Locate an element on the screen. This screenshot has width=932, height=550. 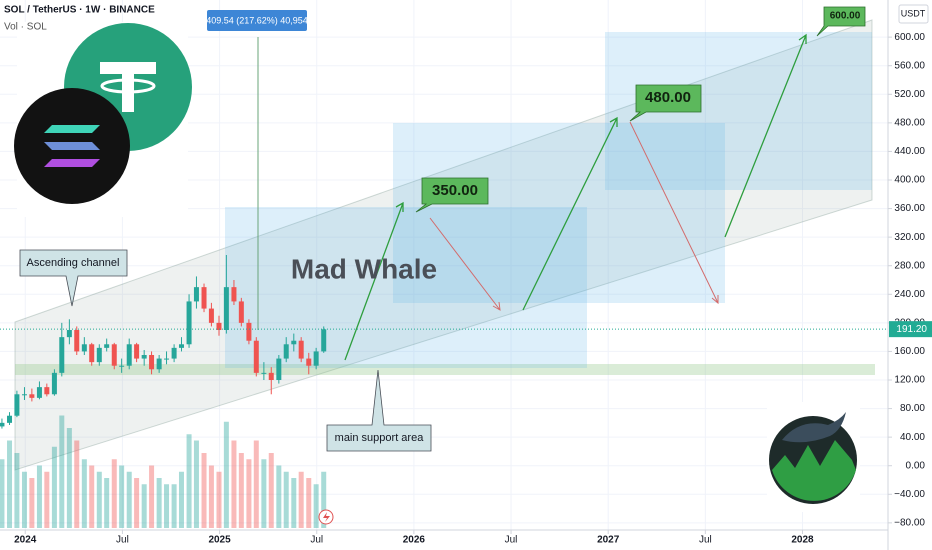
price-label: 350.00 is located at coordinates (452, 195).